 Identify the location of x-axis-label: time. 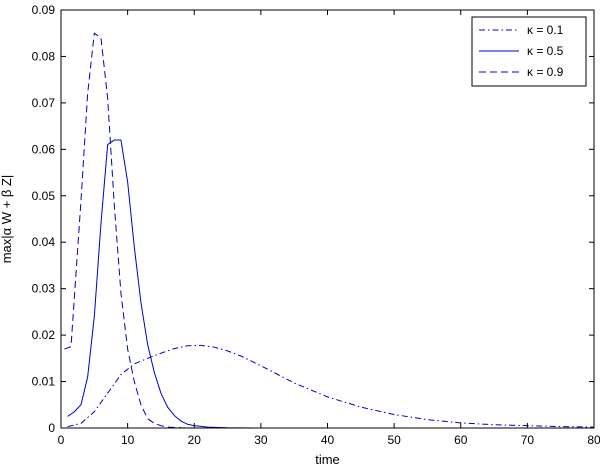
(327, 459).